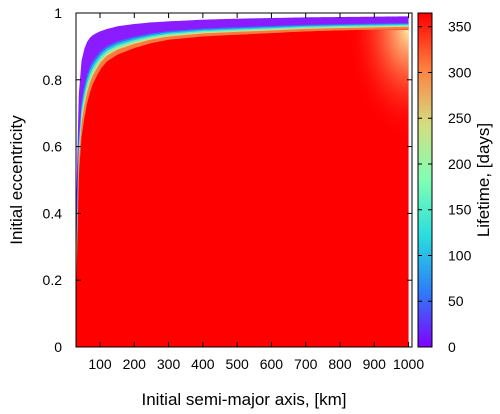 Image resolution: width=500 pixels, height=414 pixels. I want to click on x-tick-label: 500, so click(237, 364).